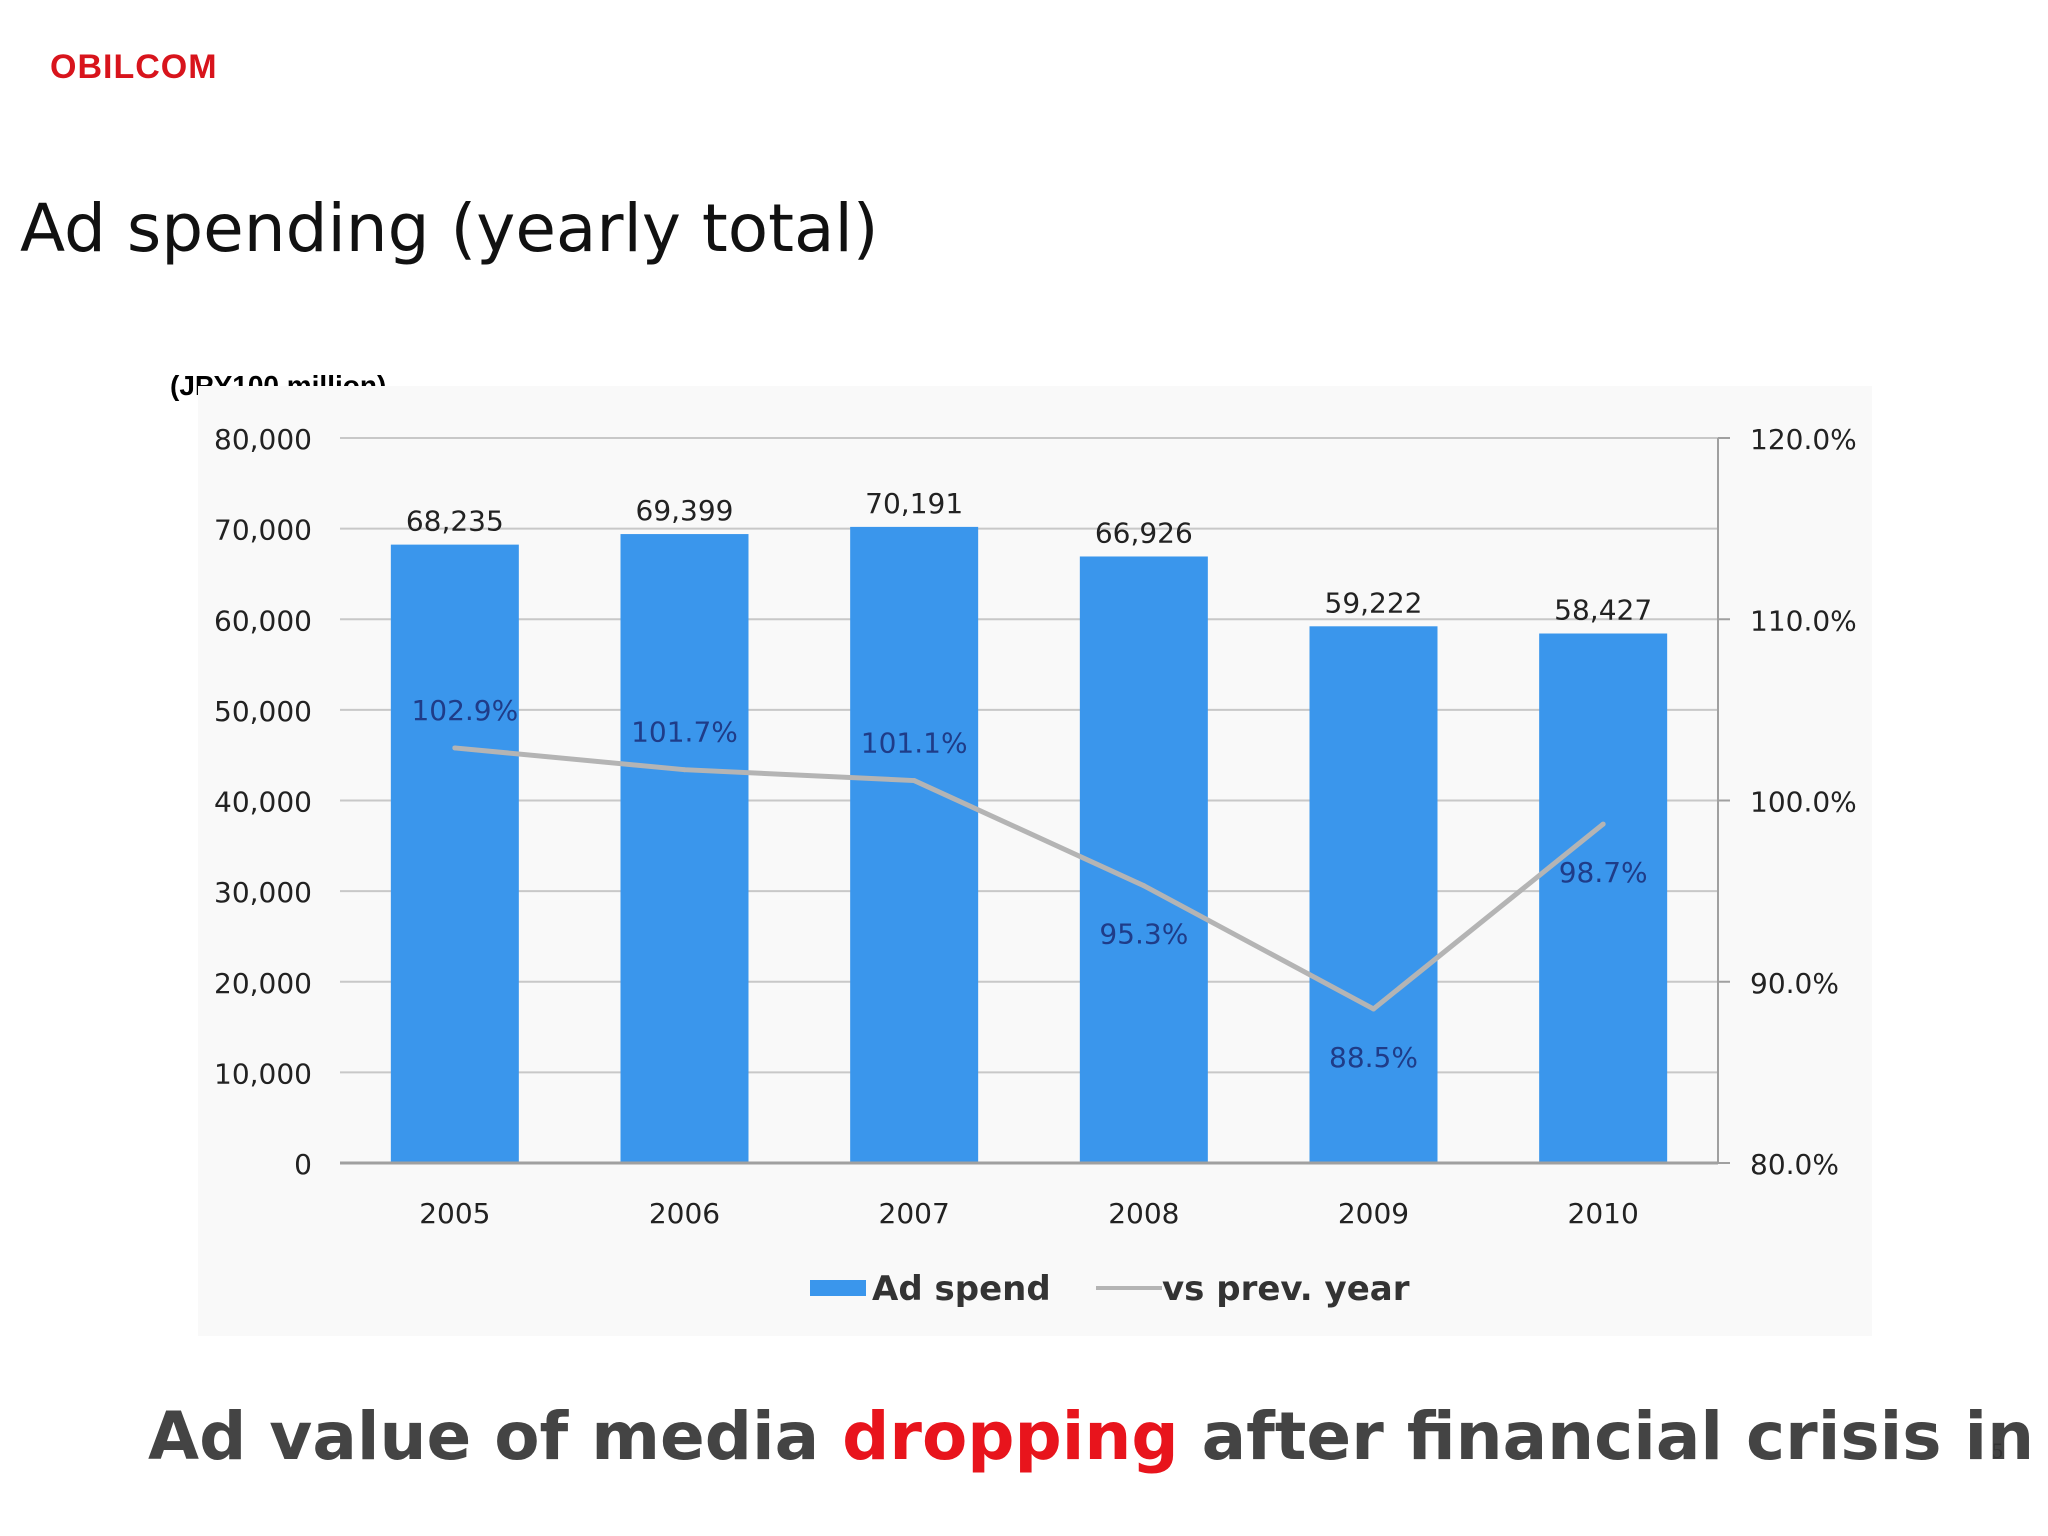  I want to click on pct-label: 102.9%, so click(464, 710).